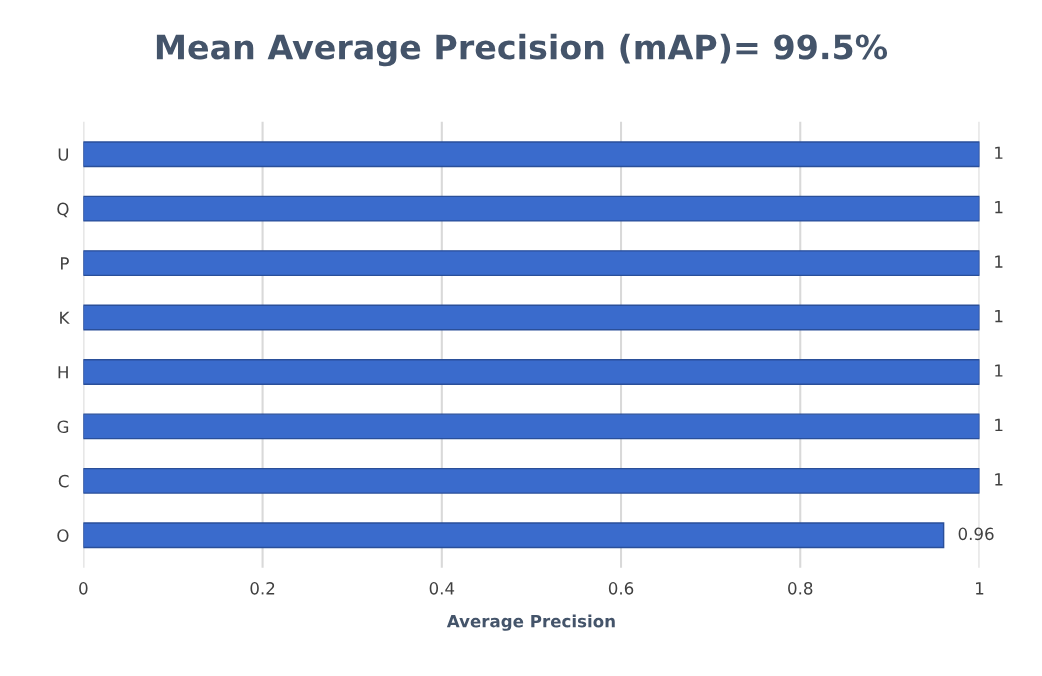 The height and width of the screenshot is (676, 1042). I want to click on y-tick-label: Q, so click(63, 210).